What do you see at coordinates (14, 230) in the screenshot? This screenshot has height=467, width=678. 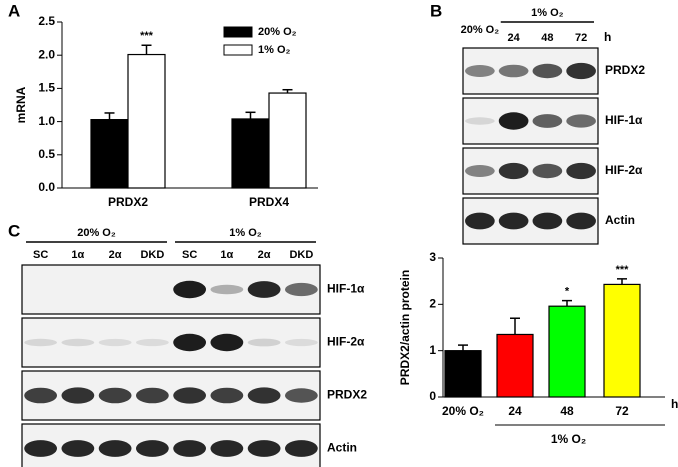 I see `panel-label: C` at bounding box center [14, 230].